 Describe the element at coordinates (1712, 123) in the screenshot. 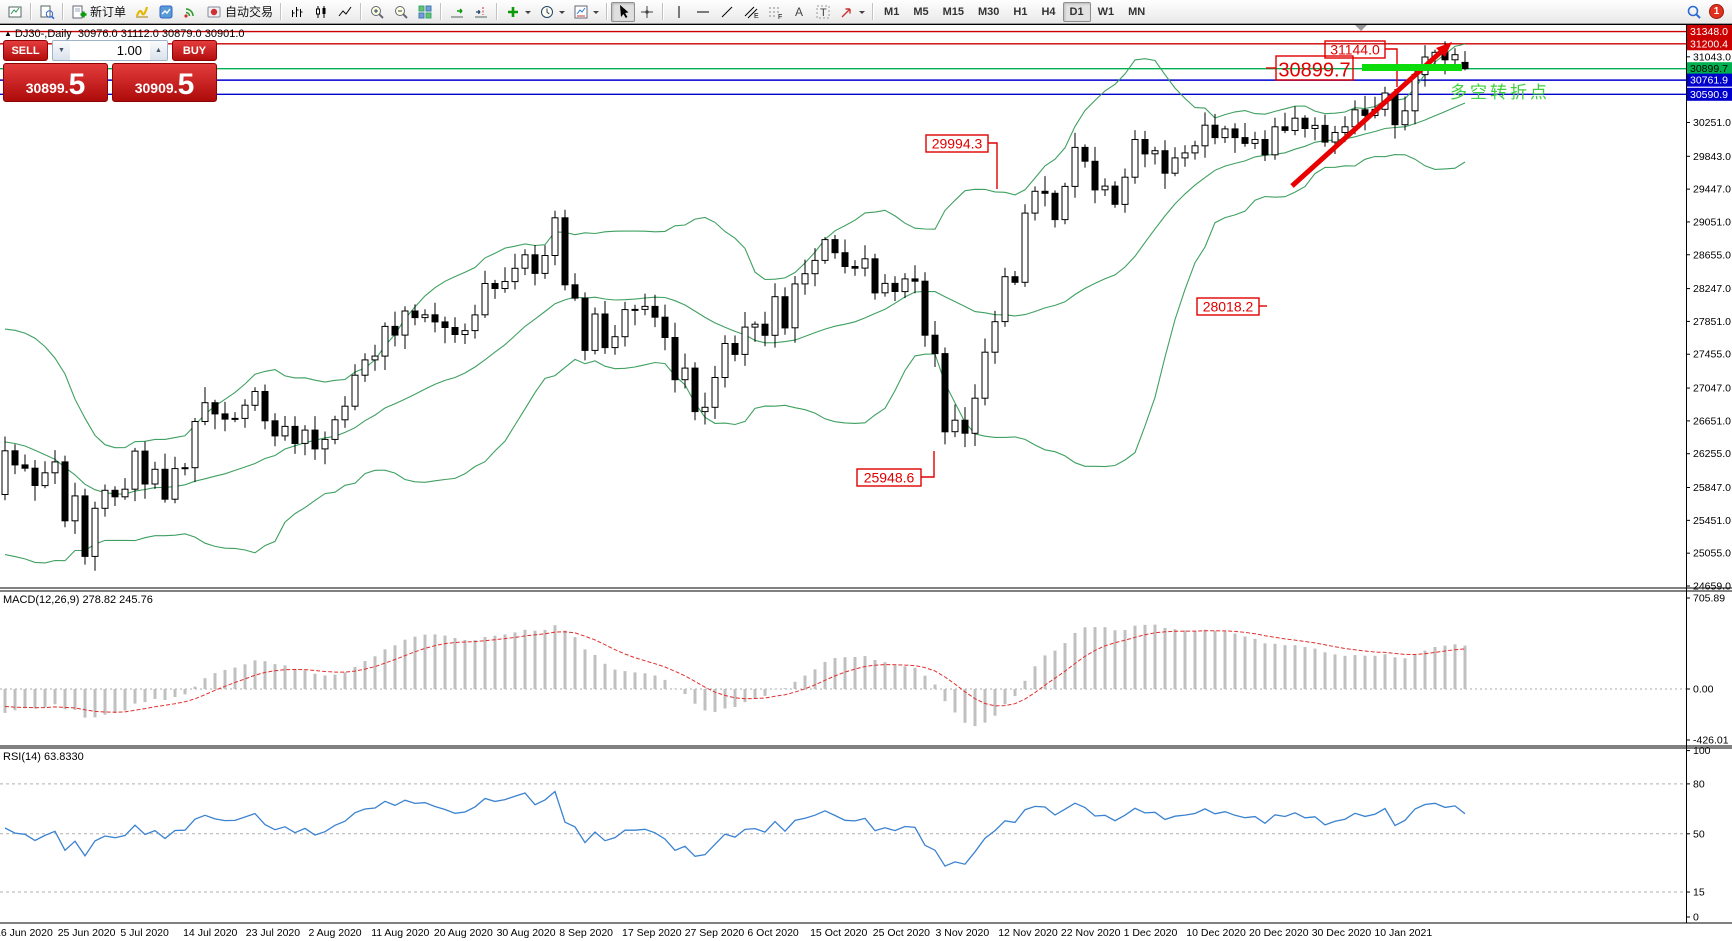

I see `y-axis-tick: 30251.0` at that location.